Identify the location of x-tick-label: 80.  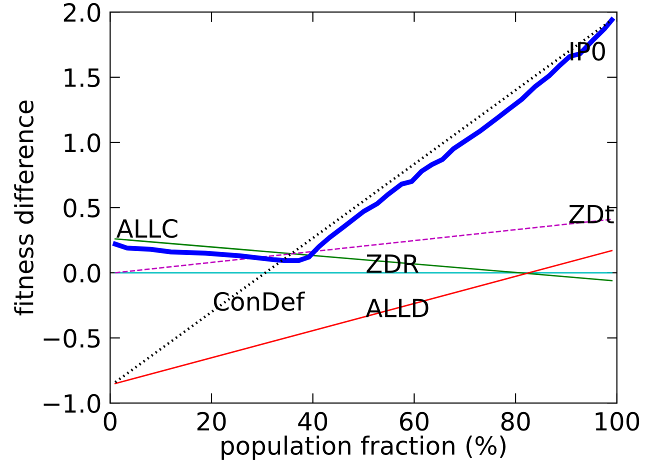
(515, 421).